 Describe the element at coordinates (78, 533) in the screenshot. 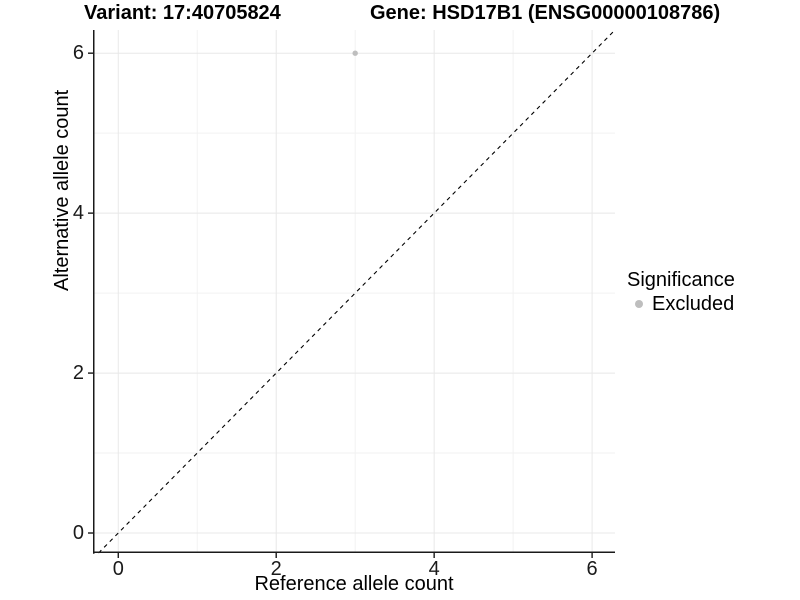

I see `y-tick-label: 0` at that location.